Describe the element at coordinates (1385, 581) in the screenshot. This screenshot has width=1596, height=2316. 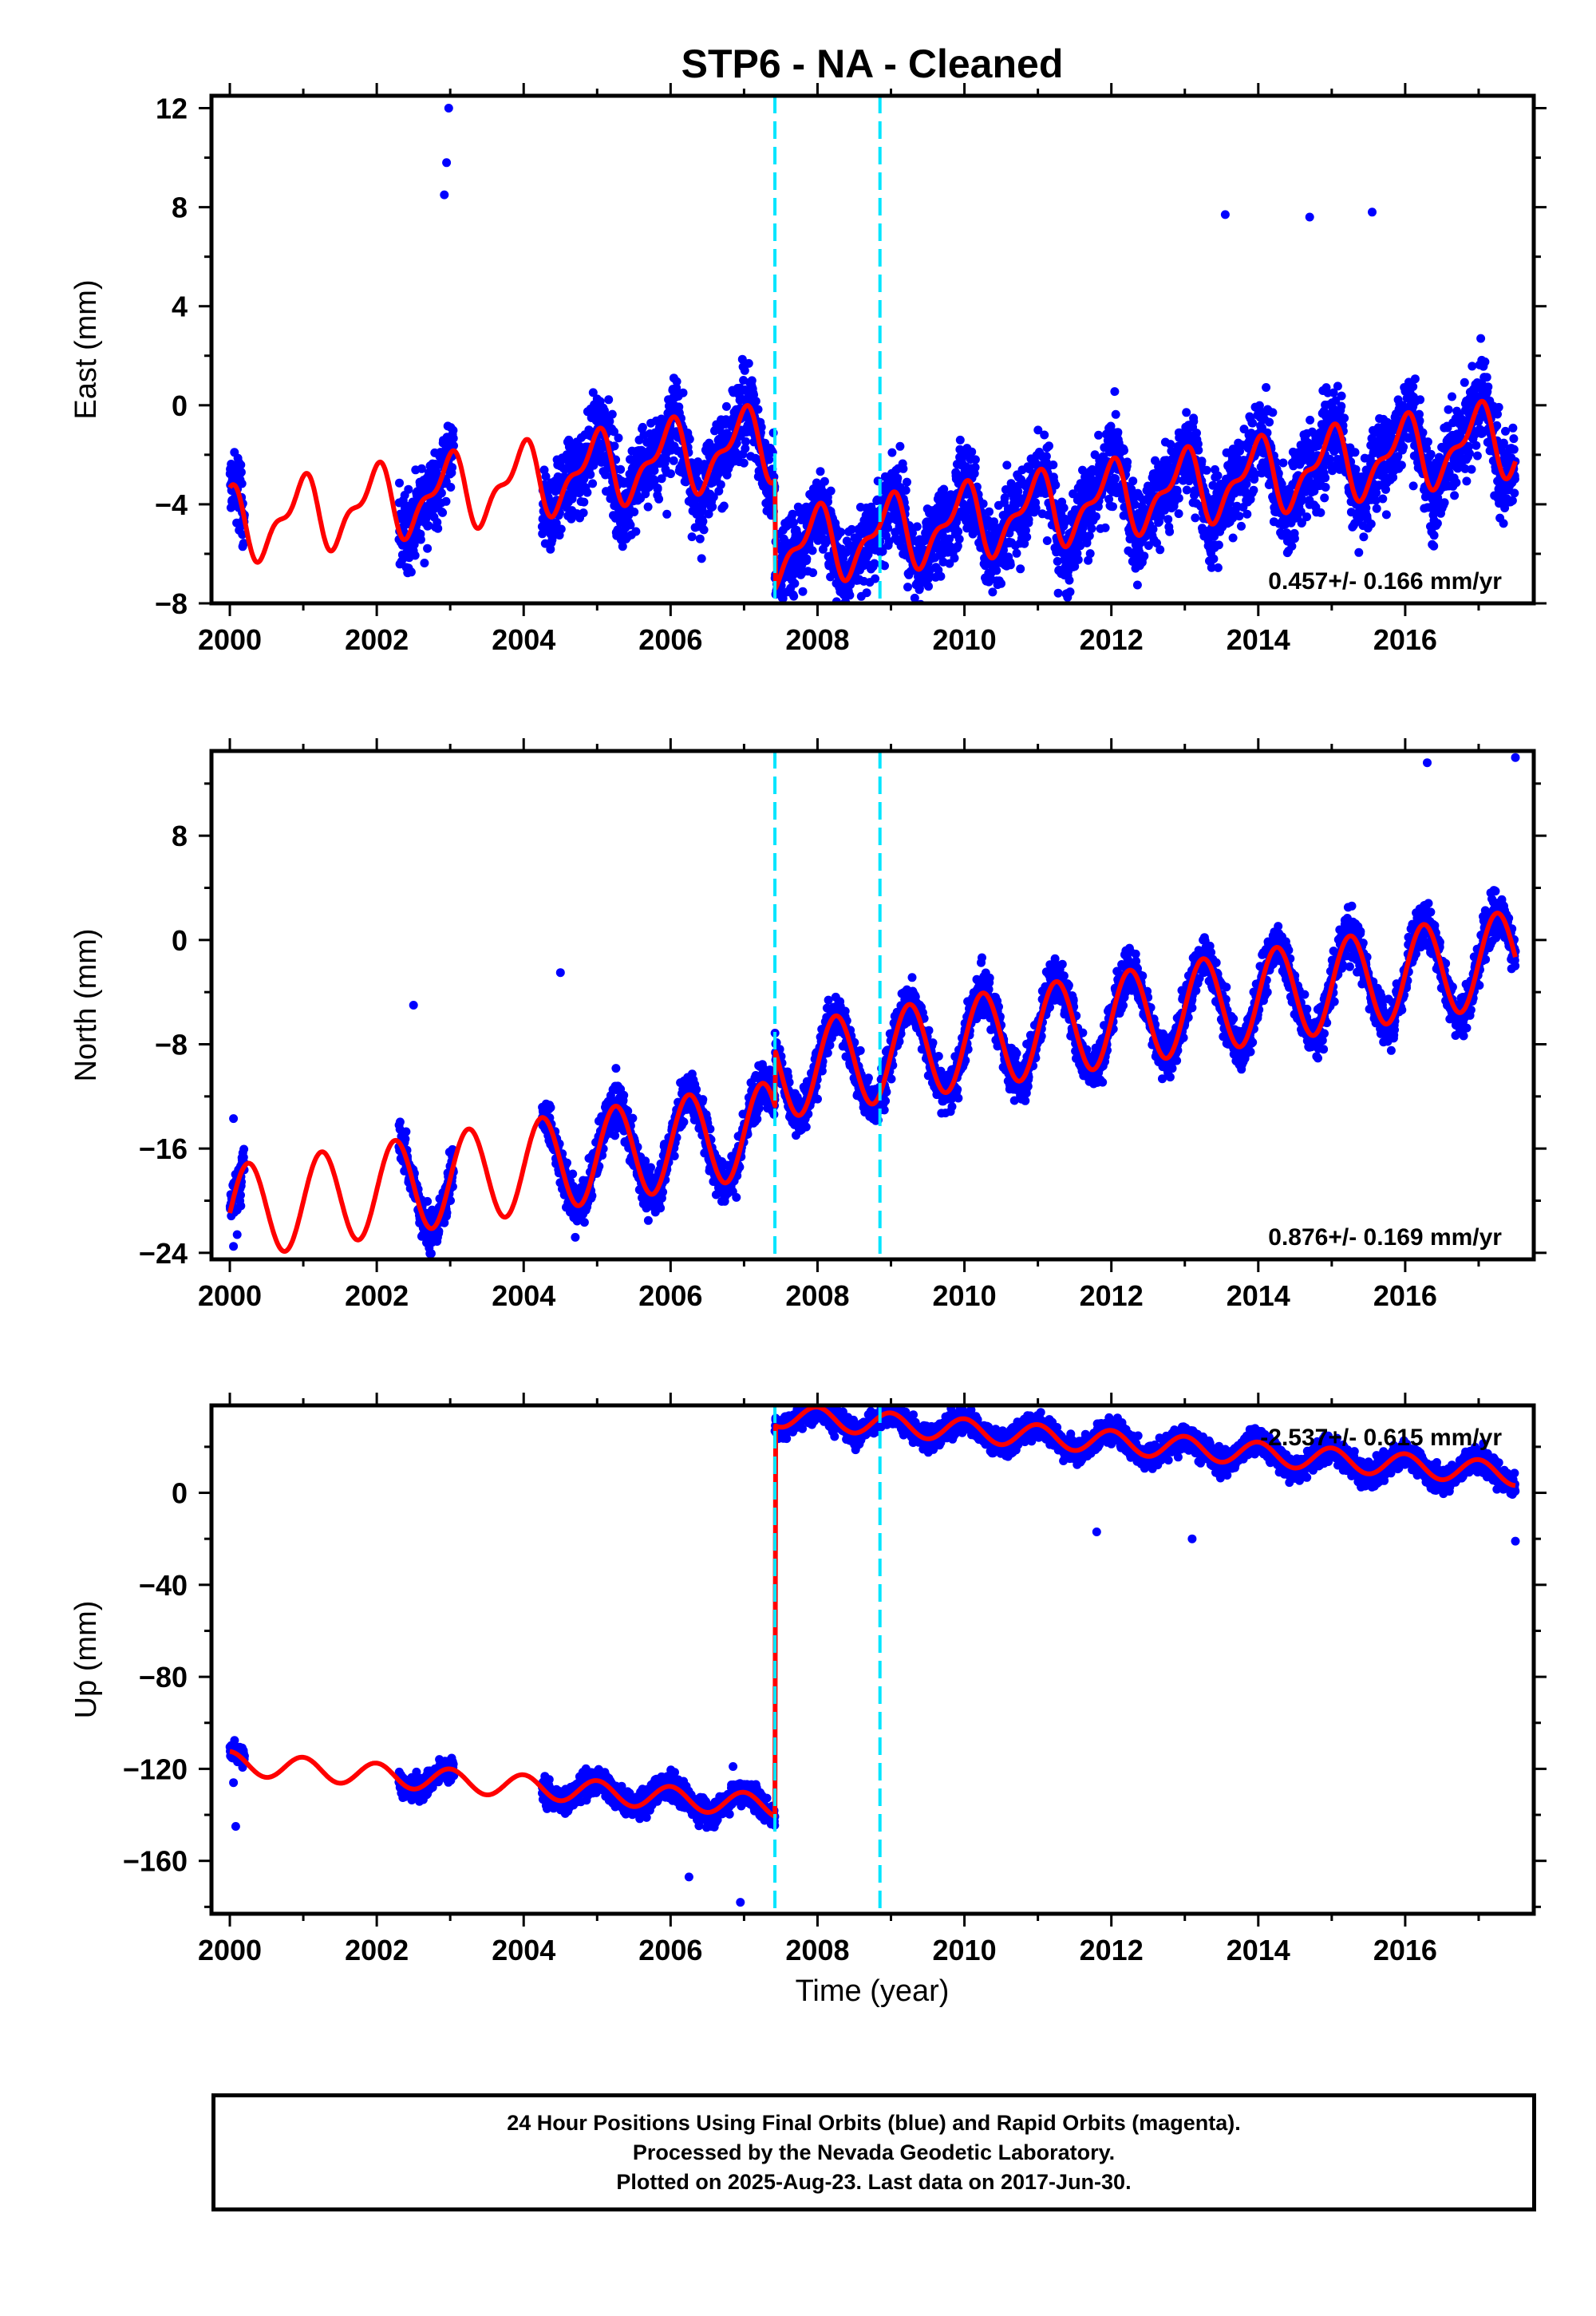
I see `rate-label: 0.457+/- 0.166 mm/yr` at that location.